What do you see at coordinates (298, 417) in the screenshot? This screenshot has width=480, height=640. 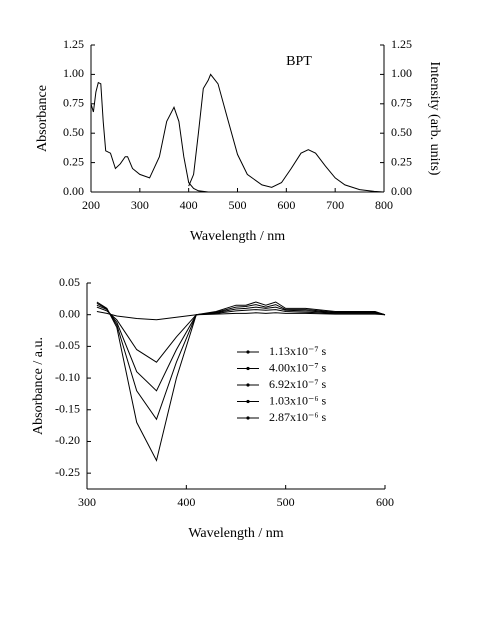 I see `legend-label: 2.87x10⁻⁶ s` at bounding box center [298, 417].